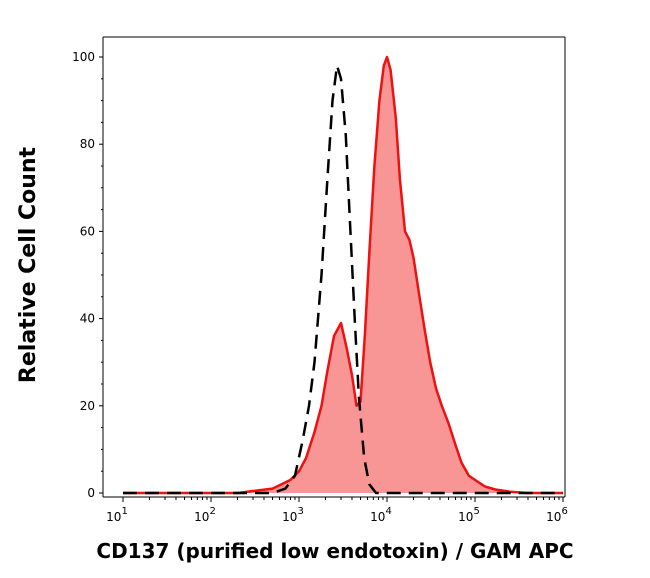  I want to click on x-tick-label: 10⁶, so click(557, 515).